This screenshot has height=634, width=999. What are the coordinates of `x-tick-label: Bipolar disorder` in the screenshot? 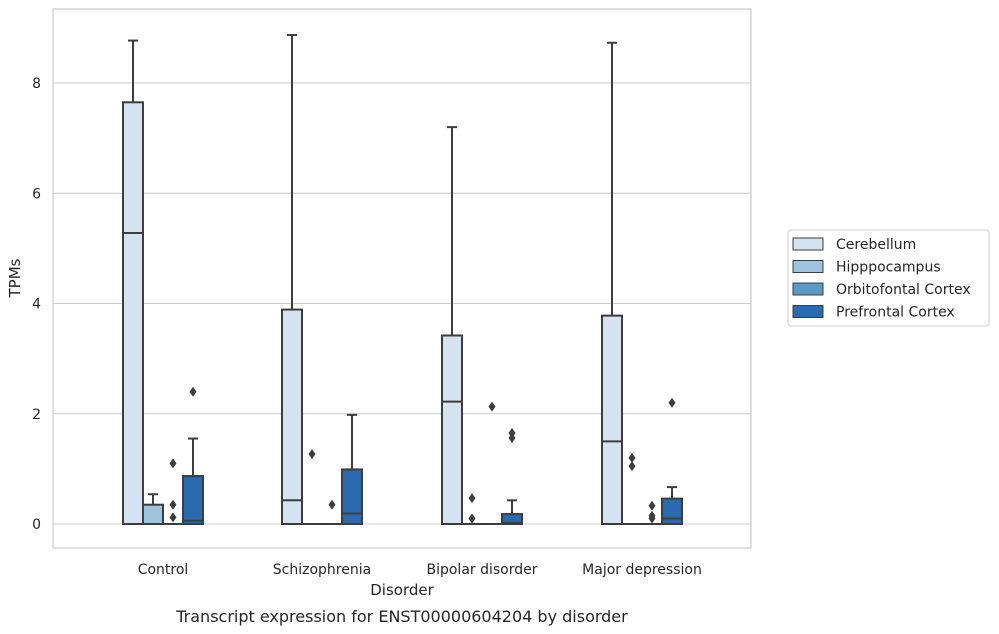 It's located at (481, 570).